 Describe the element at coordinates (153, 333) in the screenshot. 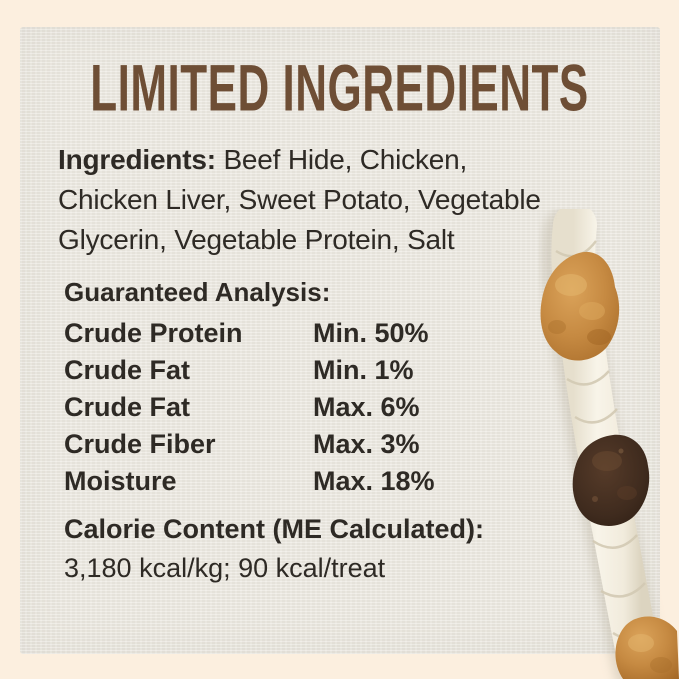

I see `nutrient-name: Crude Protein` at that location.